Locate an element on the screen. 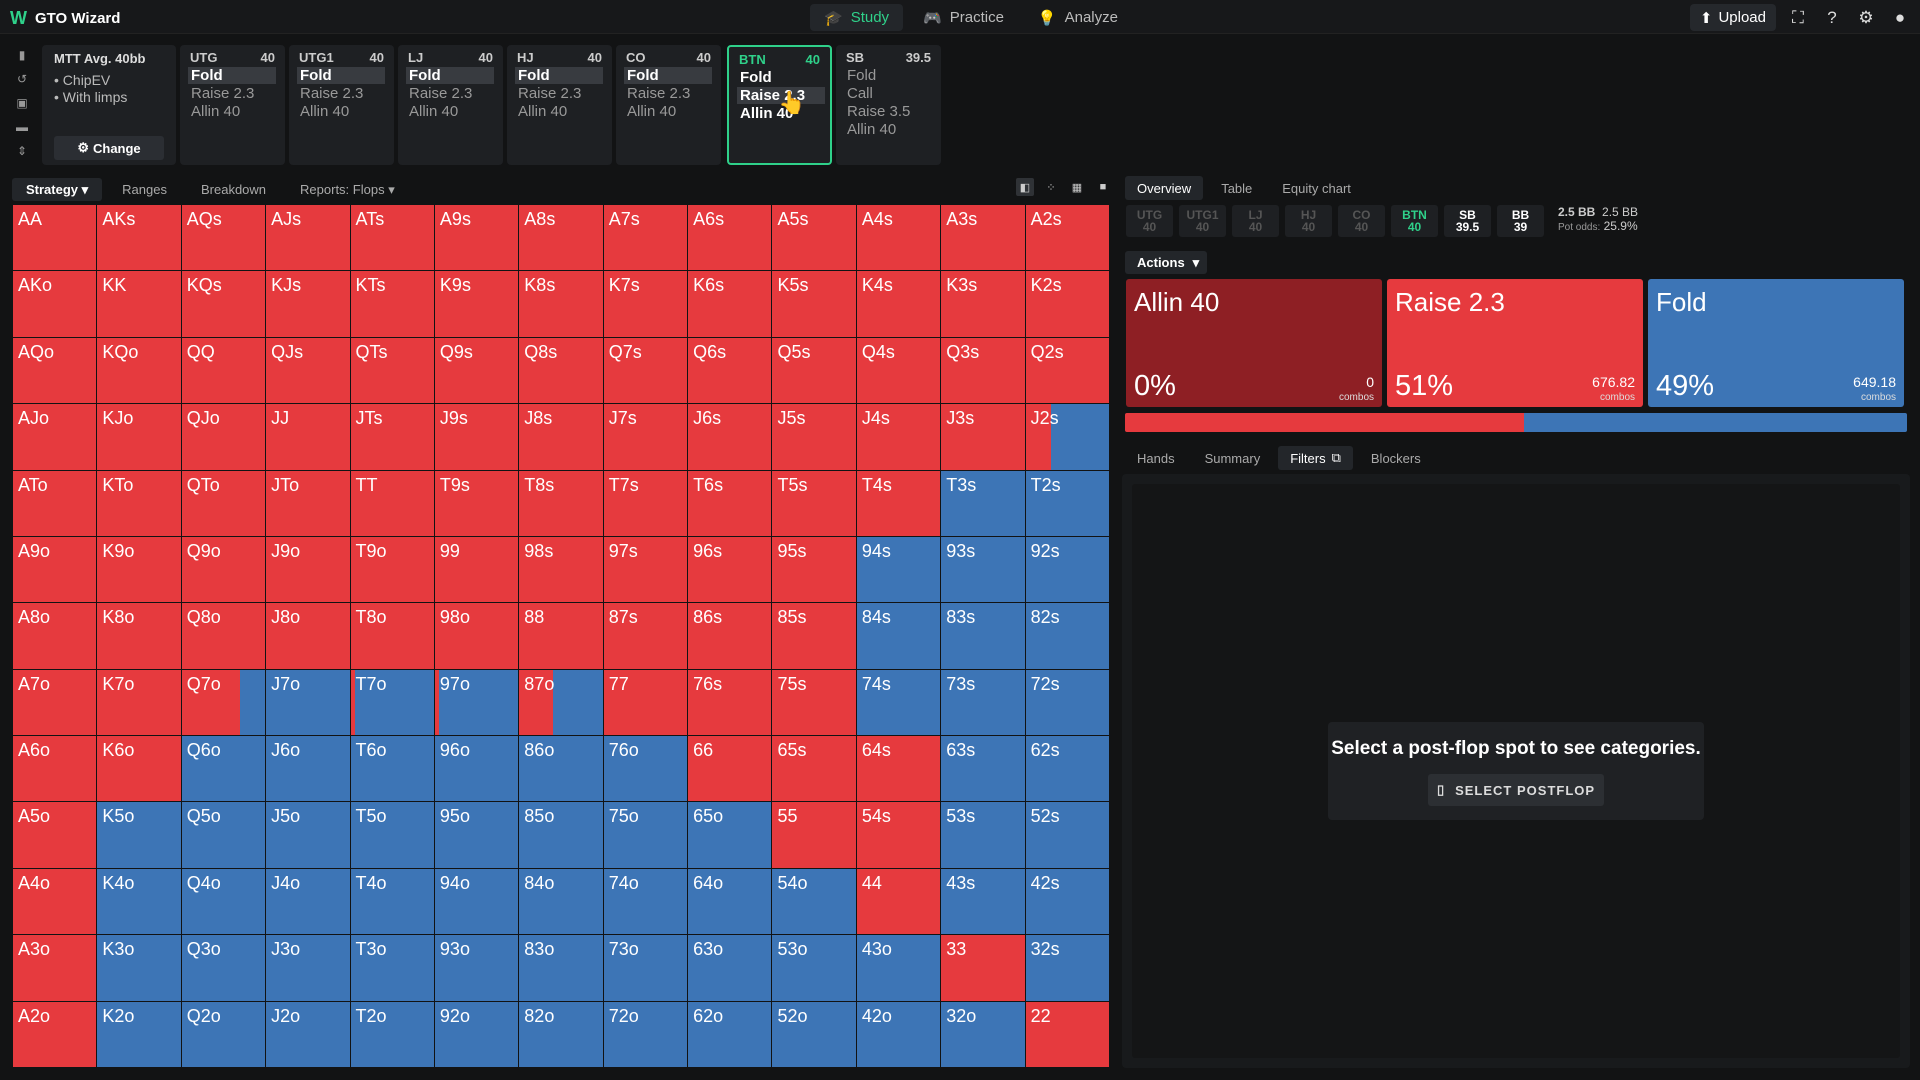 This screenshot has width=1920, height=1080. hand-cell: 32s is located at coordinates (1067, 968).